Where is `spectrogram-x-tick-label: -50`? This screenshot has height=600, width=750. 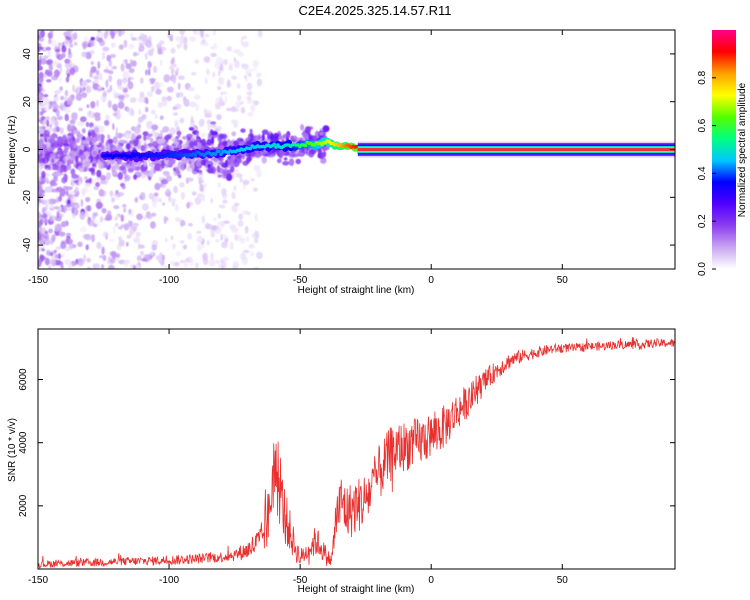 spectrogram-x-tick-label: -50 is located at coordinates (300, 280).